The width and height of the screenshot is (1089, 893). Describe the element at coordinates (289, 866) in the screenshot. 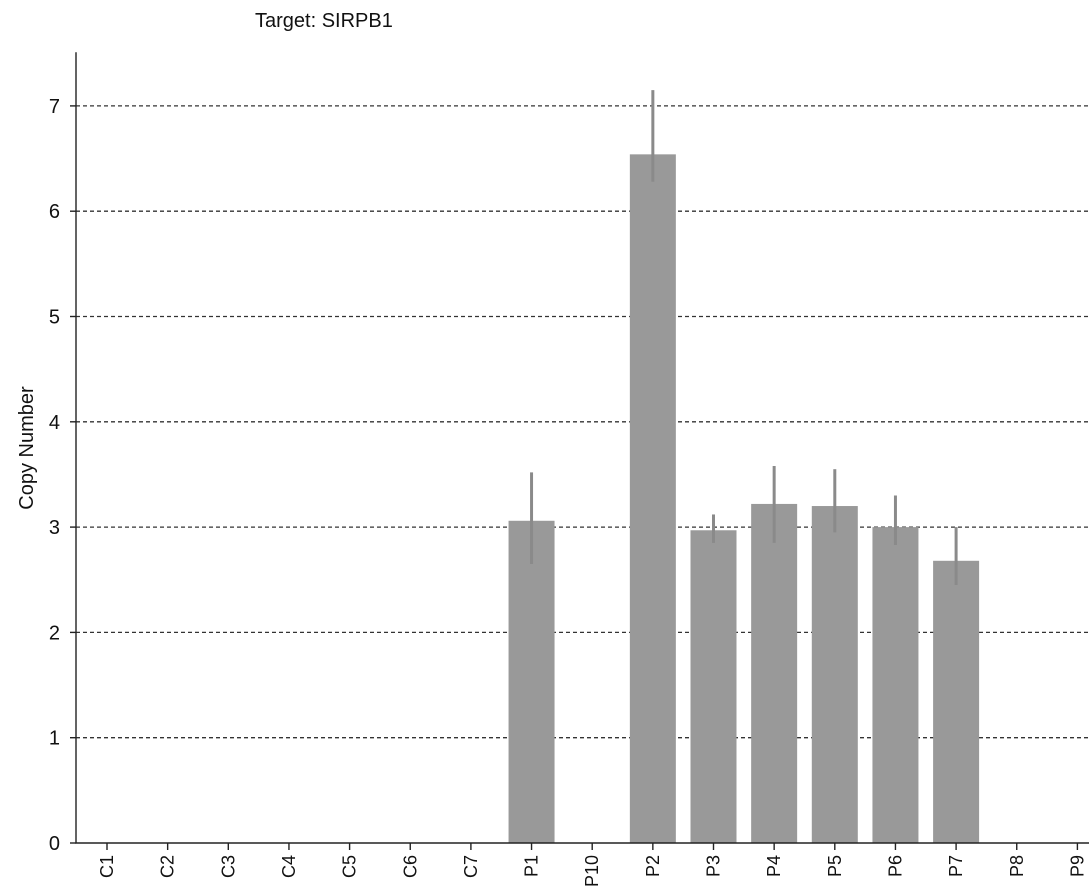

I see `x-tick-label: C4` at that location.